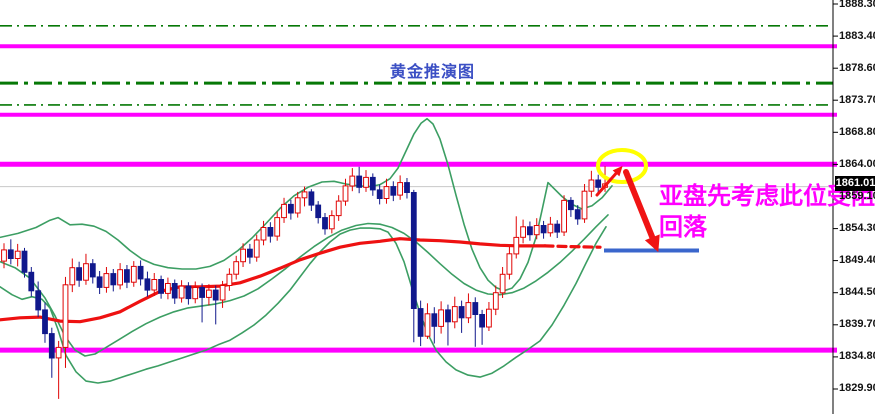 The width and height of the screenshot is (875, 414). I want to click on annotation-line-2: 回落, so click(683, 227).